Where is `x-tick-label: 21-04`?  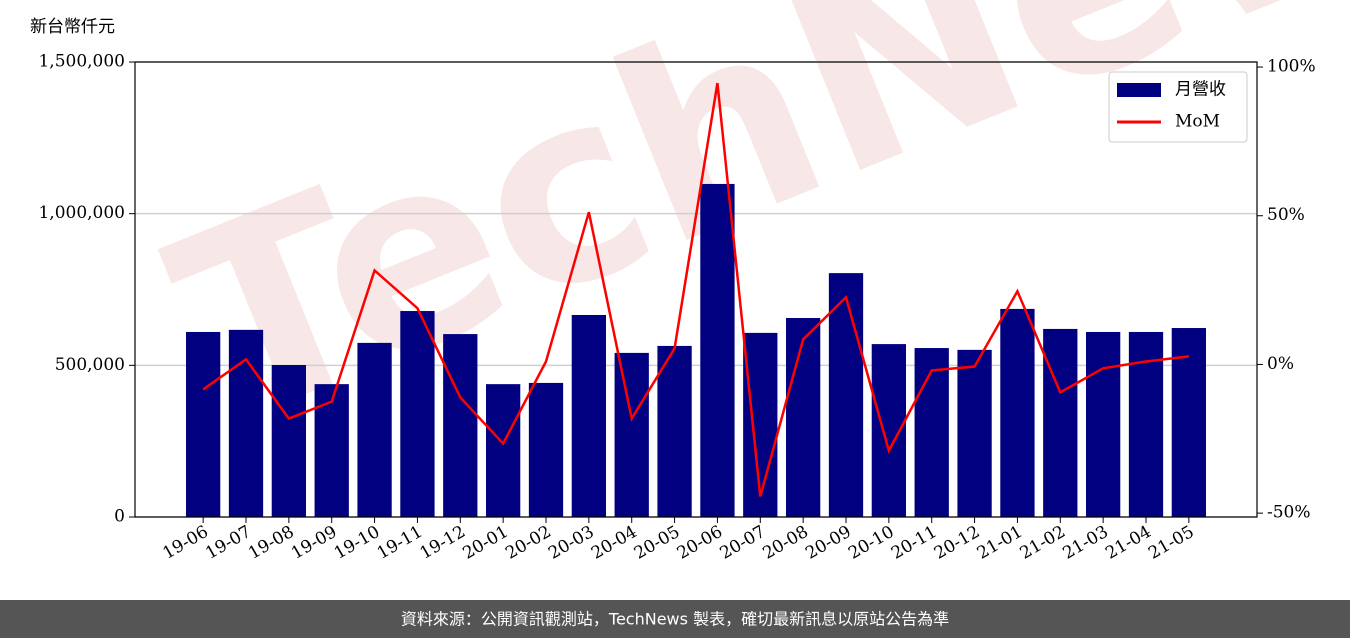
x-tick-label: 21-04 is located at coordinates (1128, 543).